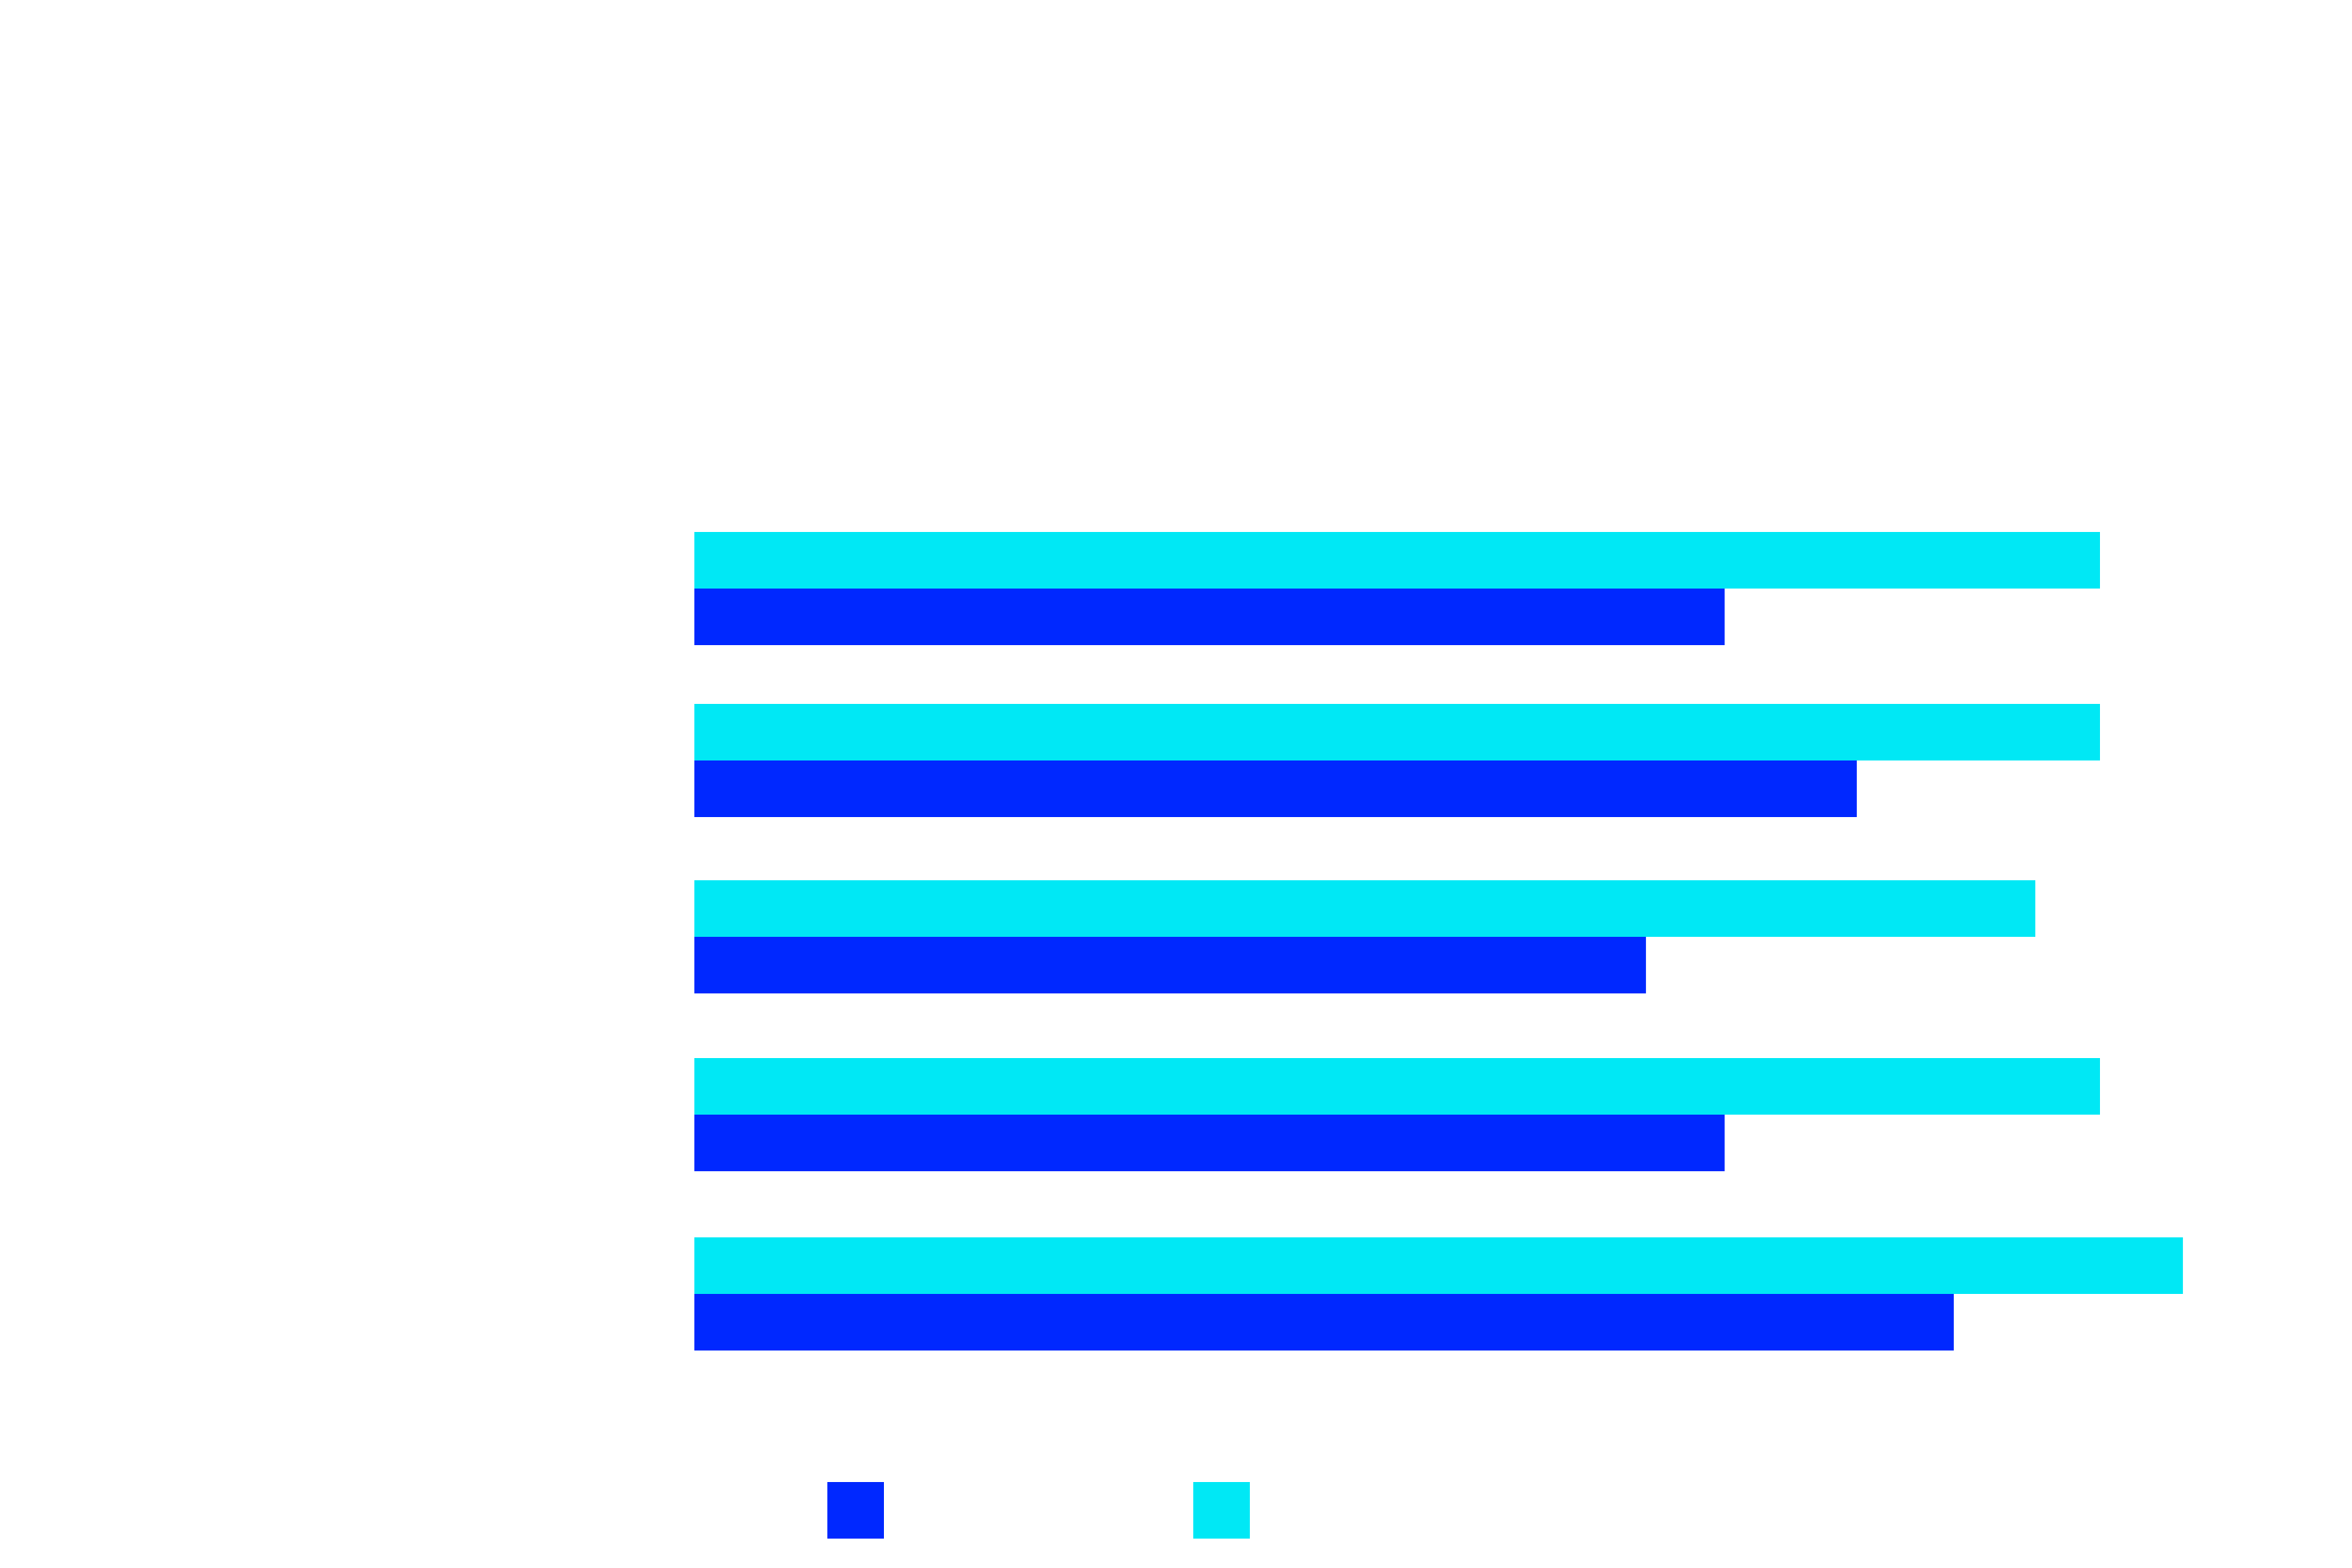 The image size is (2352, 1568). What do you see at coordinates (856, 1511) in the screenshot?
I see `legend-swatch-series-a` at bounding box center [856, 1511].